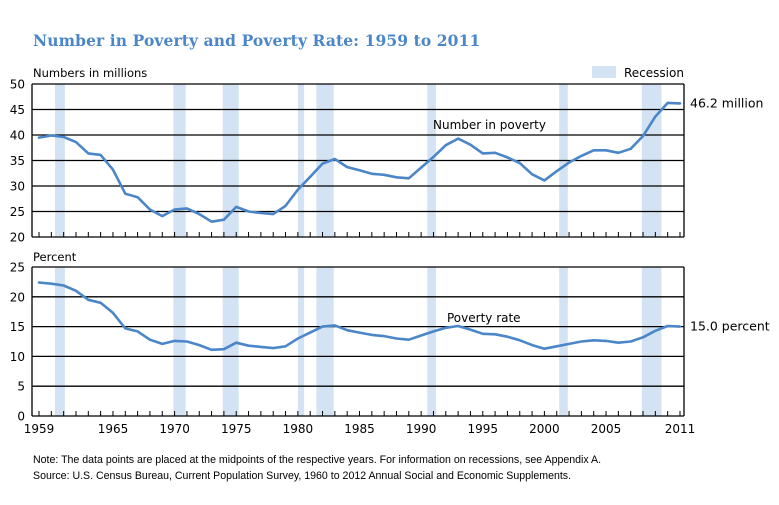 This screenshot has height=505, width=779. I want to click on x-tick-label: 2005, so click(606, 429).